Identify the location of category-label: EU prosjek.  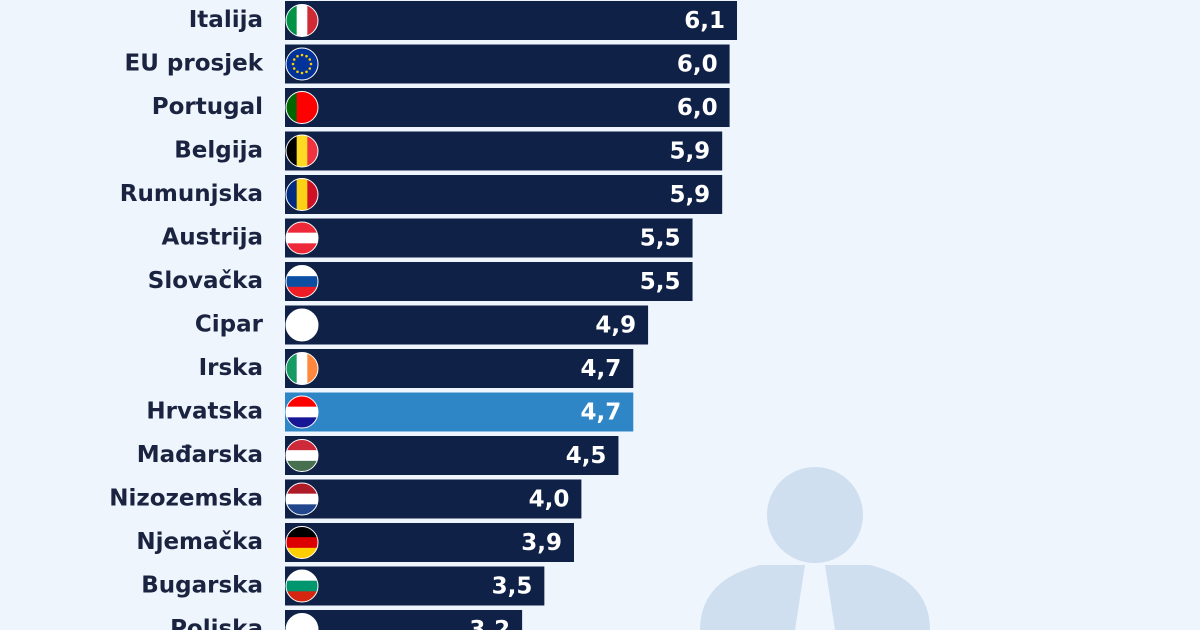
(194, 64).